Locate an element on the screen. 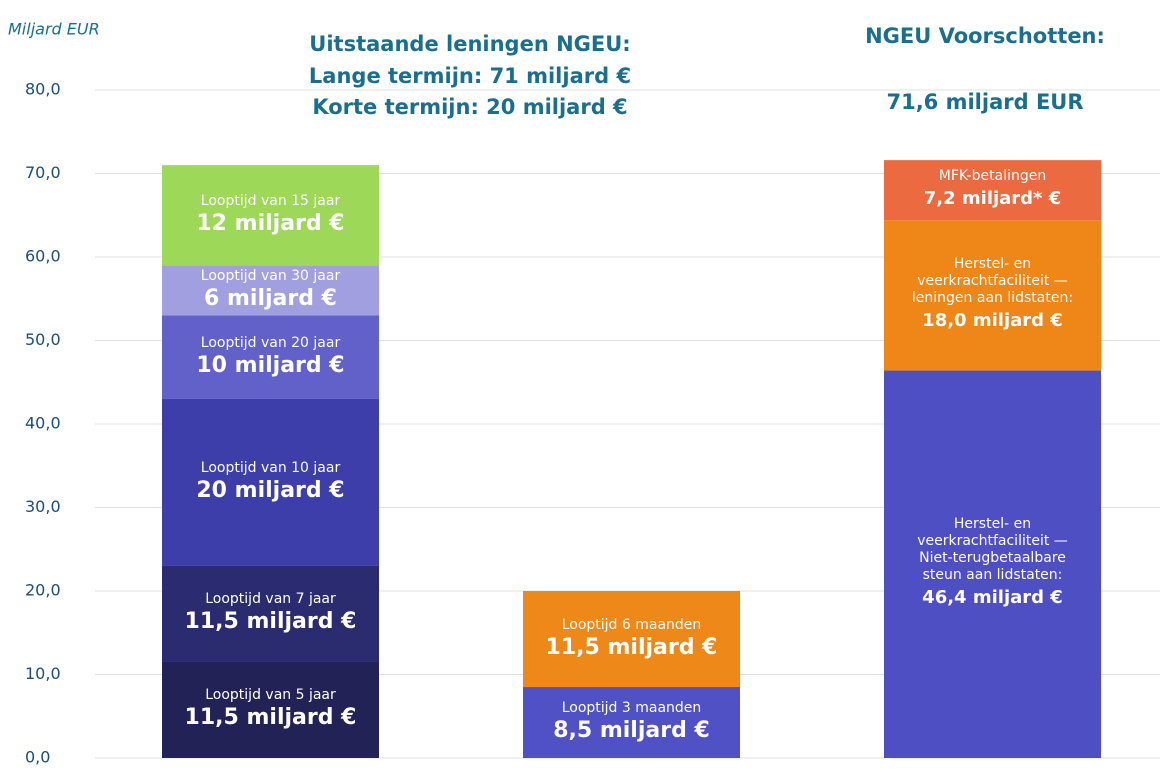  annotation: Uitstaande leningen NGEU: is located at coordinates (470, 44).